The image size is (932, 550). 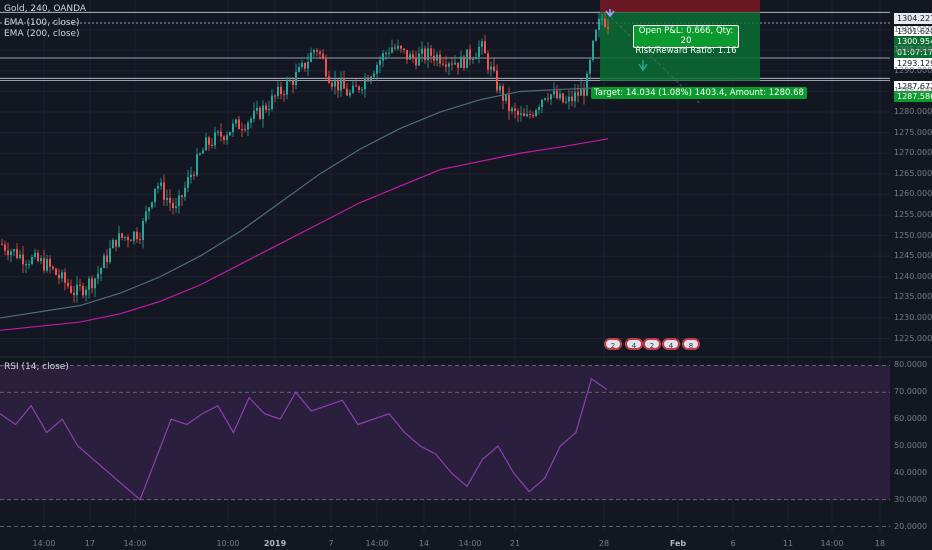 I want to click on rsi-tick-label: 70.0000, so click(x=911, y=392).